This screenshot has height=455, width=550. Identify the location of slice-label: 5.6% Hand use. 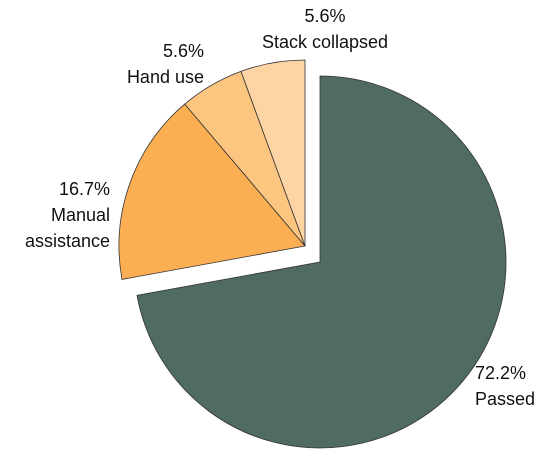
(152, 64).